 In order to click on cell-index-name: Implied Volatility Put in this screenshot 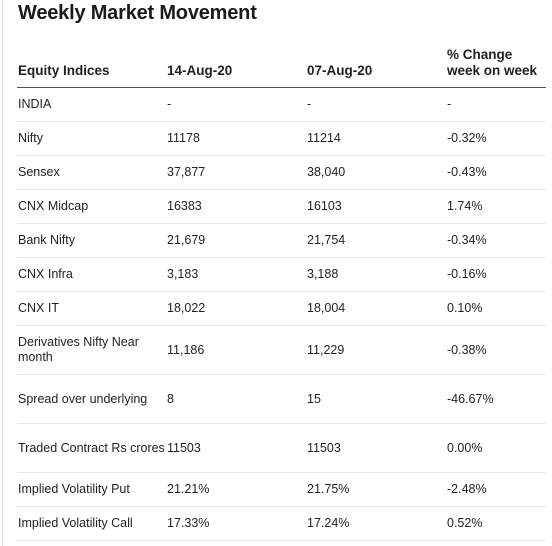, I will do `click(91, 489)`.